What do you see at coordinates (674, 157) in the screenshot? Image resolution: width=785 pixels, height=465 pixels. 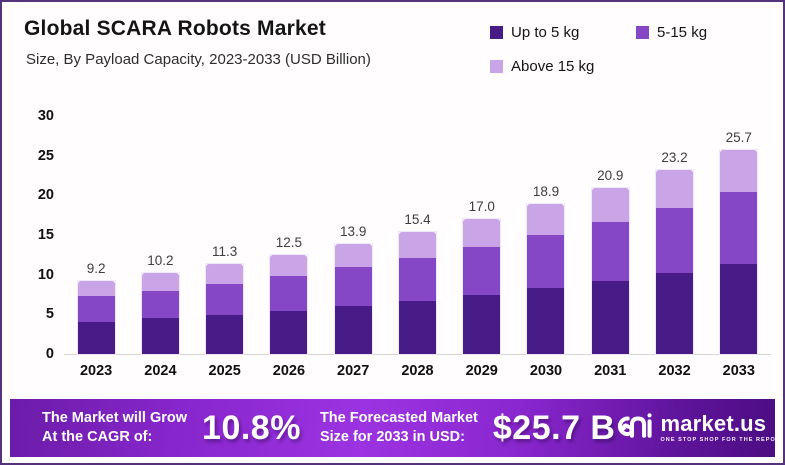 I see `bar-total-label: 23.2` at bounding box center [674, 157].